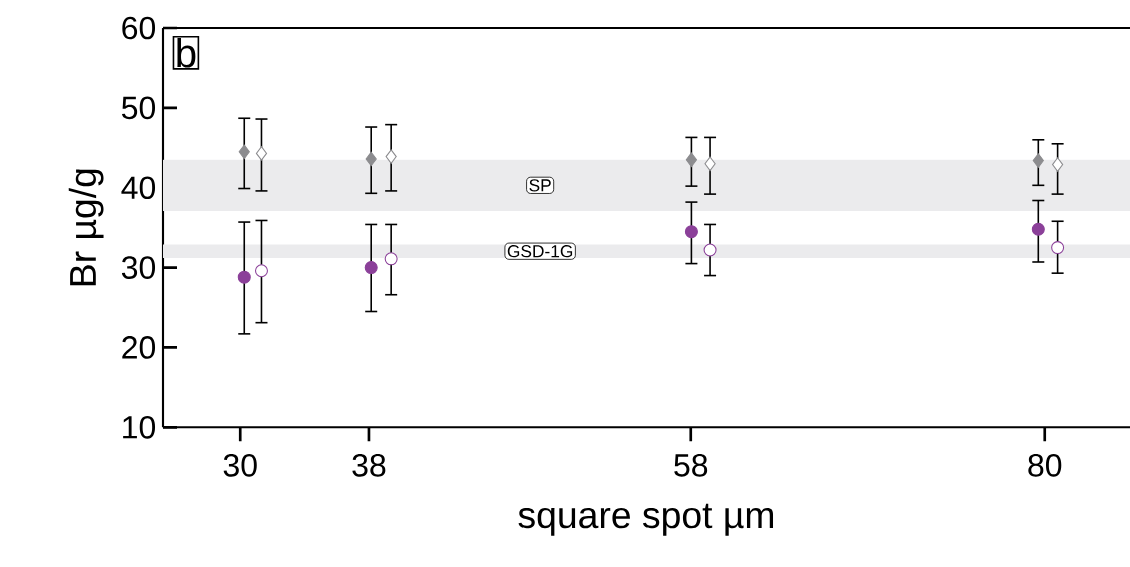 The width and height of the screenshot is (1130, 567). What do you see at coordinates (138, 267) in the screenshot?
I see `y-tick-label: 30` at bounding box center [138, 267].